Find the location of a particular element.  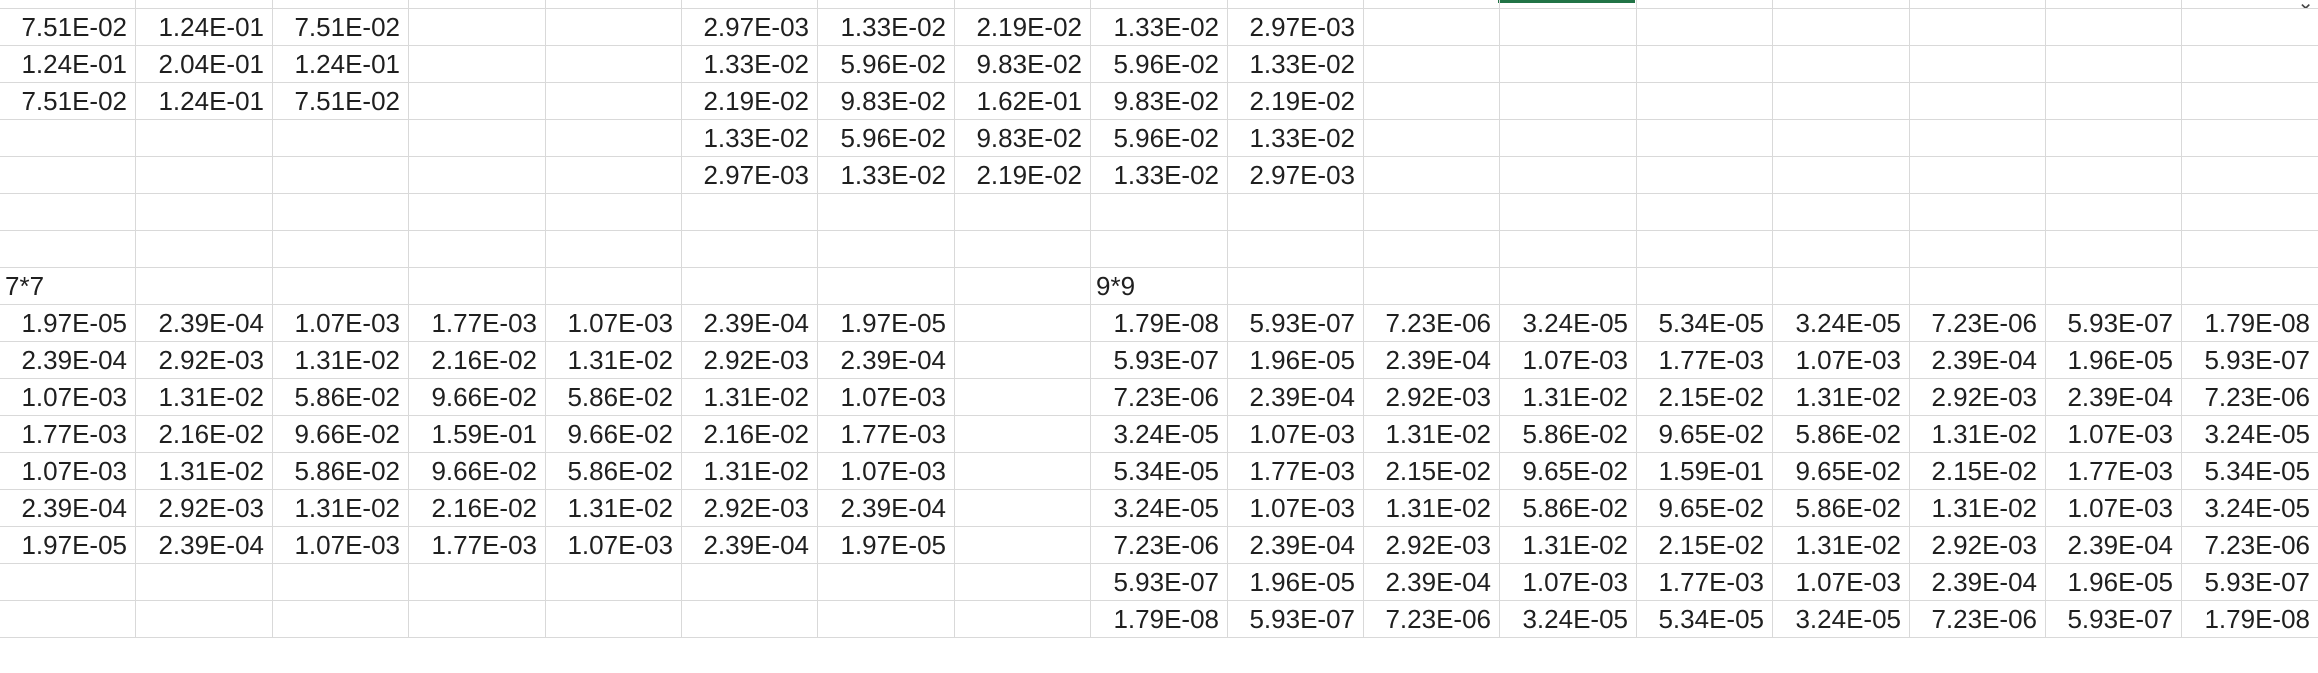

kernel-value-cell: 2.15E-02 is located at coordinates (1705, 545).